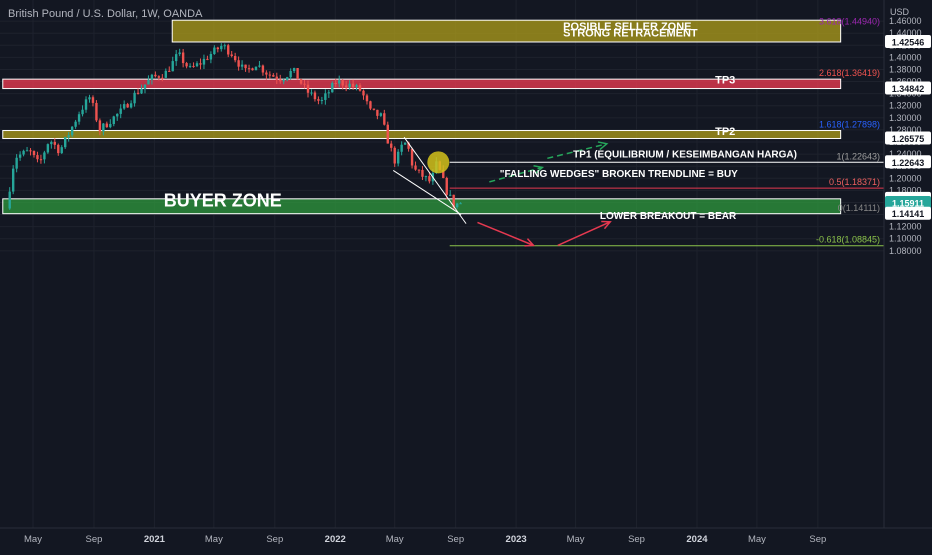 The image size is (932, 555). I want to click on price-tag-label: 1.26575, so click(908, 139).